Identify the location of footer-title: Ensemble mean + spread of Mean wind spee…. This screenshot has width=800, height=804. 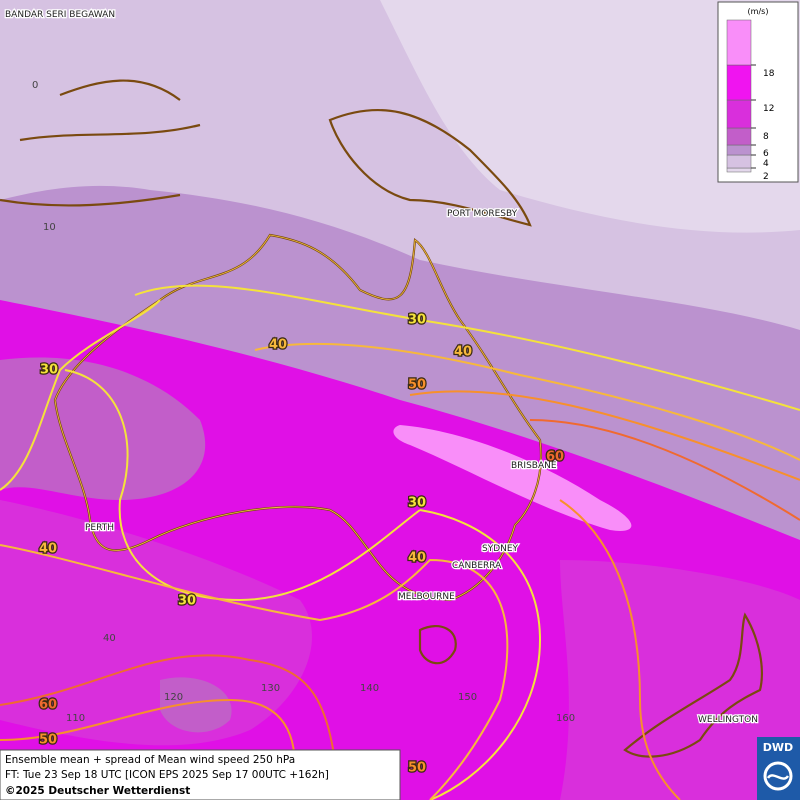
(150, 760).